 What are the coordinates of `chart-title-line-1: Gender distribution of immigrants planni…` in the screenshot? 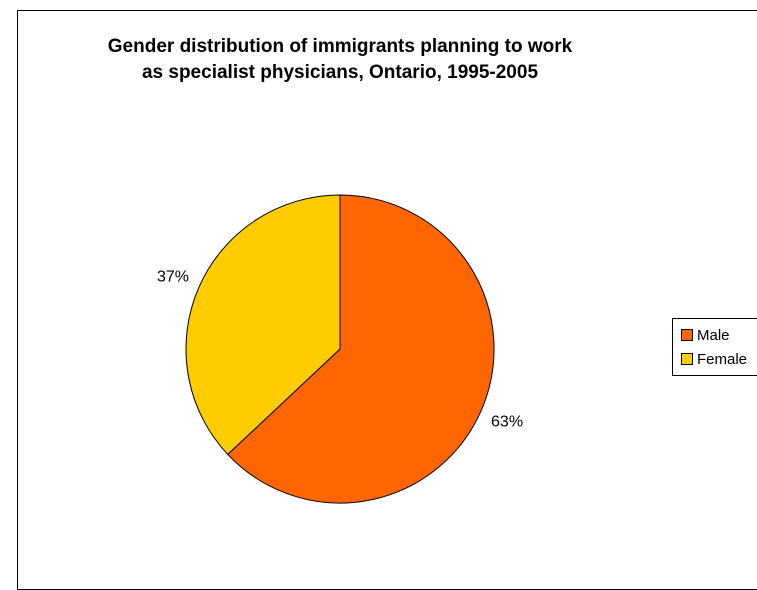 It's located at (340, 46).